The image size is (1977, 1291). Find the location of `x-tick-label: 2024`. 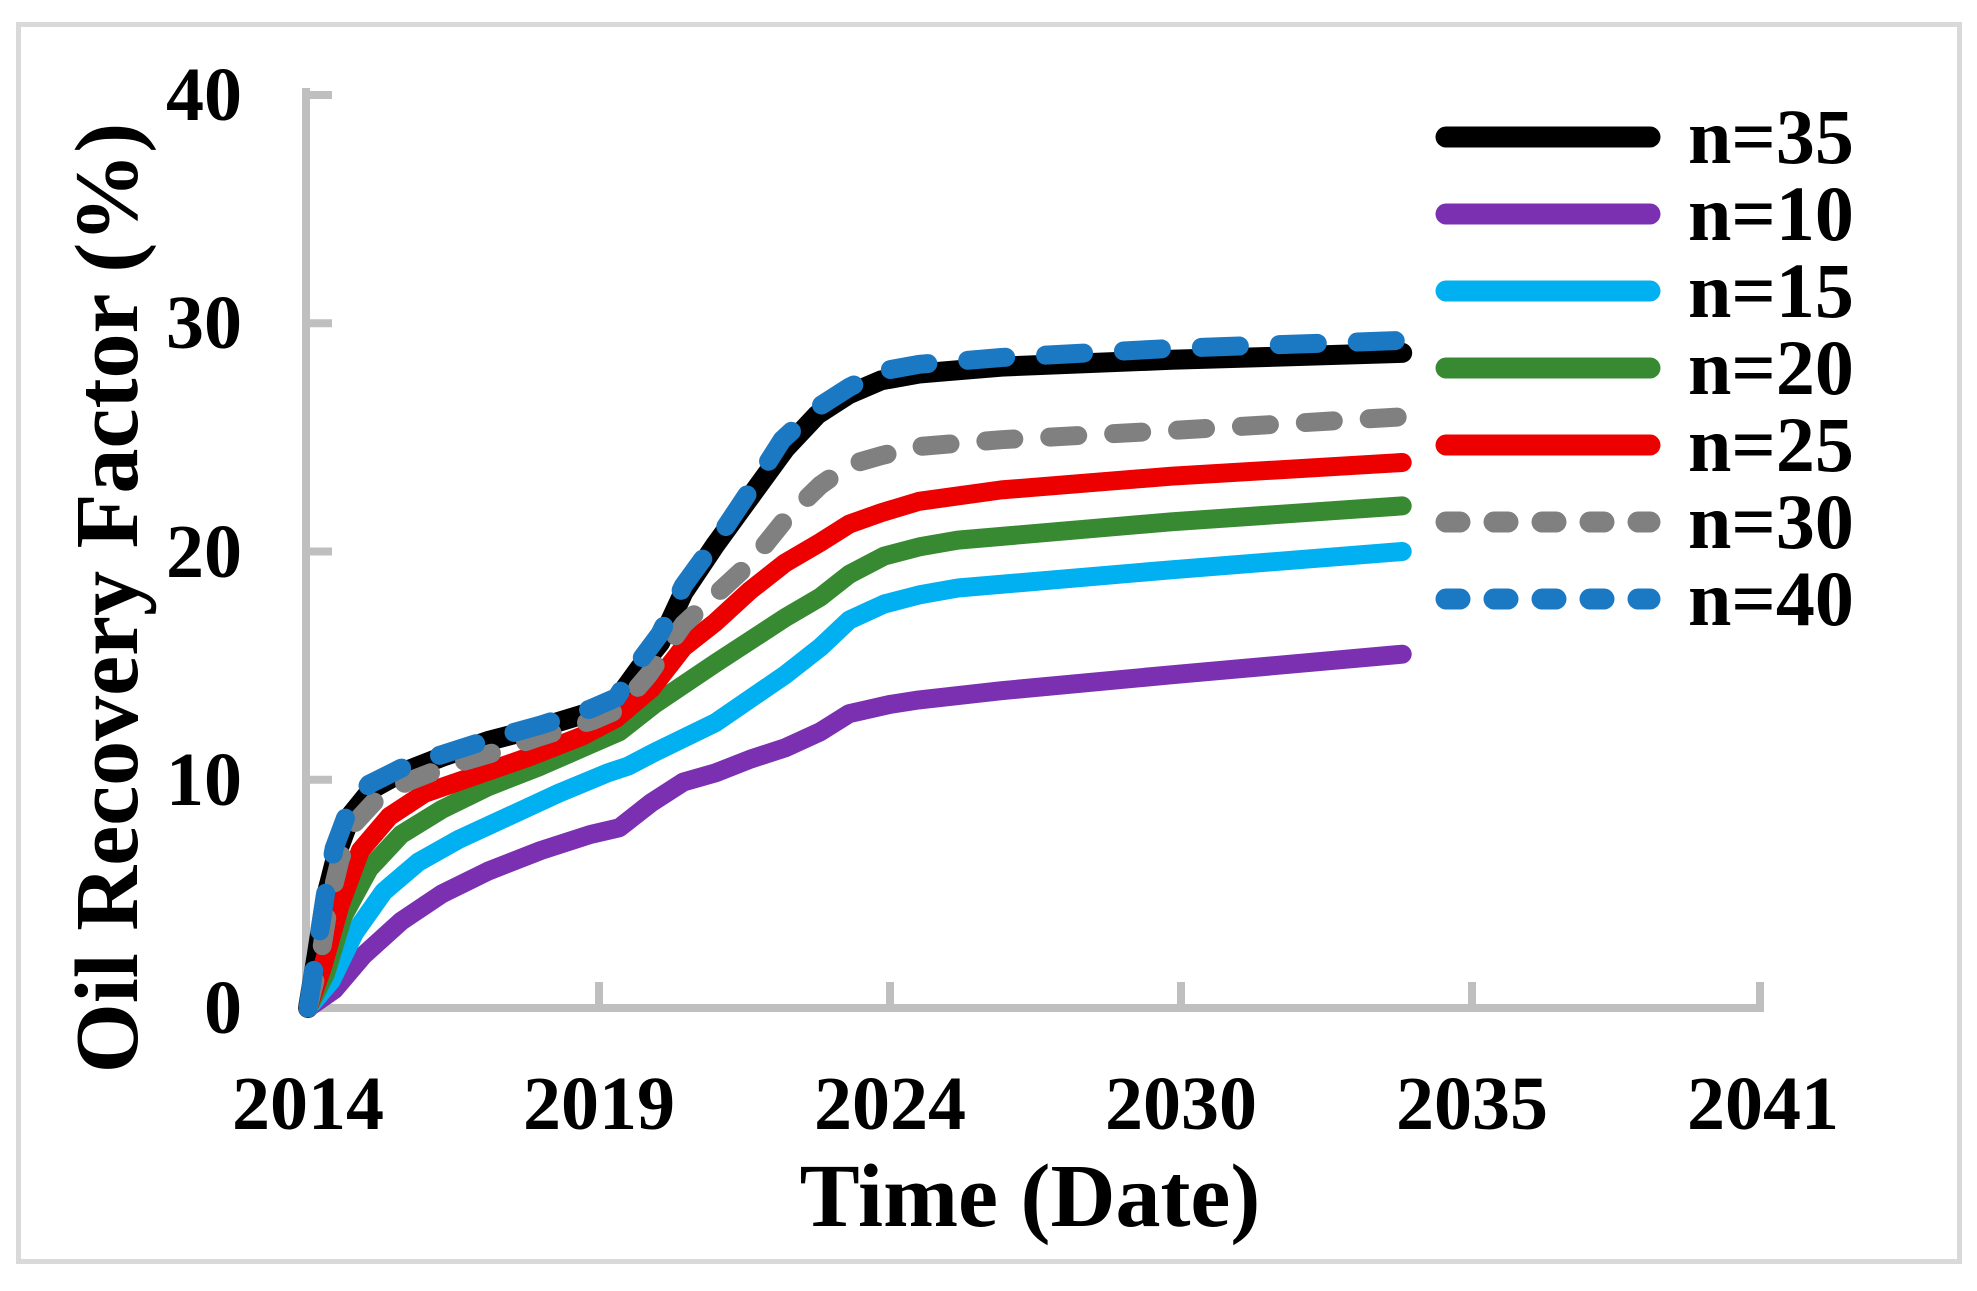

x-tick-label: 2024 is located at coordinates (890, 1104).